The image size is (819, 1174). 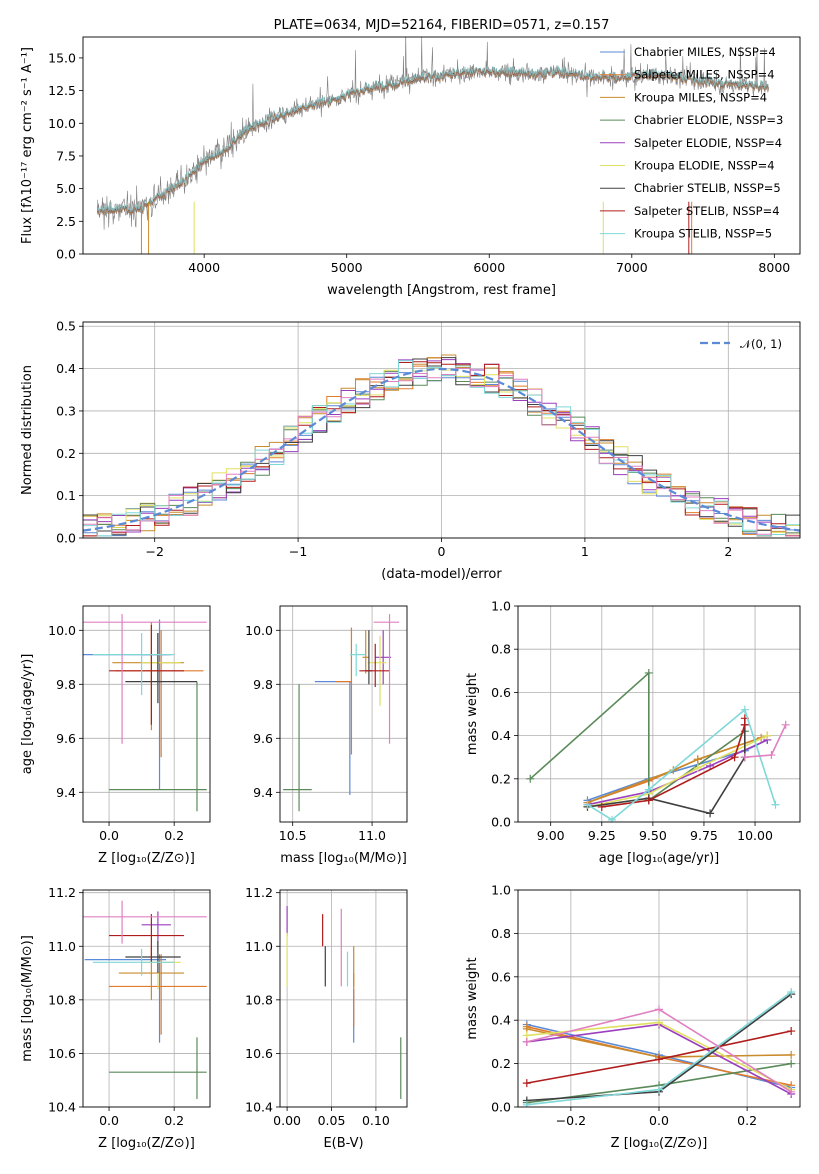 What do you see at coordinates (66, 495) in the screenshot?
I see `y-tick-label: 0.1` at bounding box center [66, 495].